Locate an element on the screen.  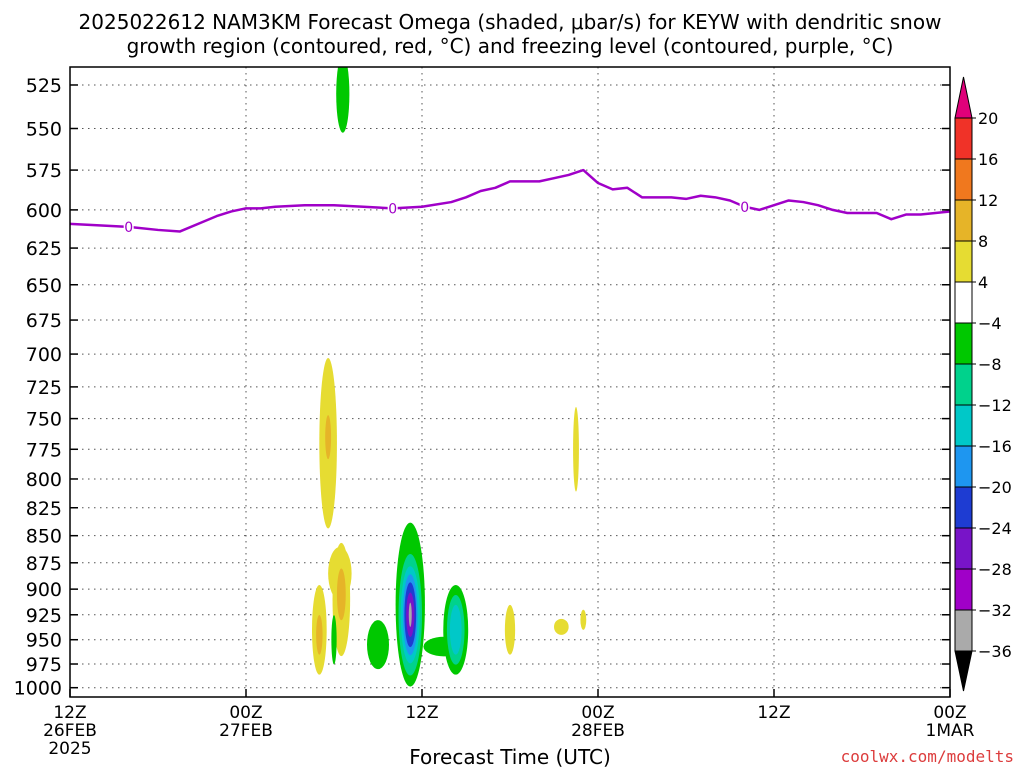
colorbar: 20 16 12 8 4 −4 −8 −12 −16 −20 −24 −28 −32 −36 is located at coordinates (983, 384).